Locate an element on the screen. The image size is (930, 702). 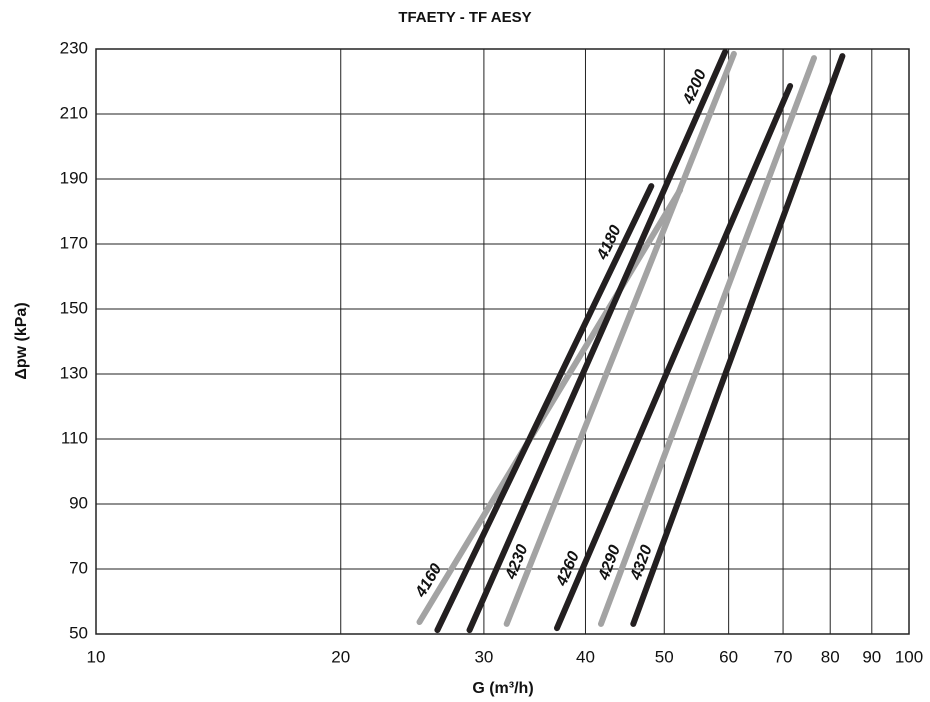
y-tick-label: 110 is located at coordinates (74, 437).